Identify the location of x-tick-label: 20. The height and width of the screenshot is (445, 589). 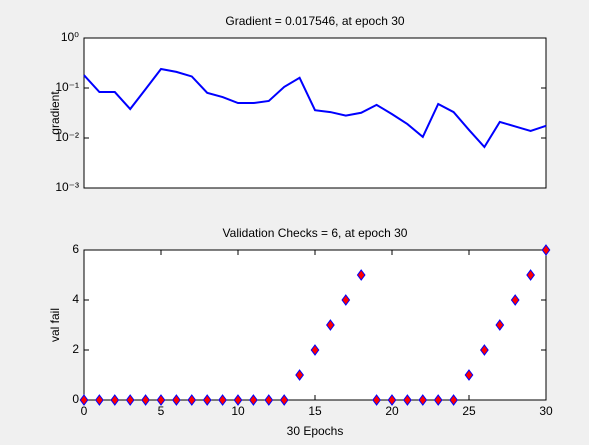
(392, 411).